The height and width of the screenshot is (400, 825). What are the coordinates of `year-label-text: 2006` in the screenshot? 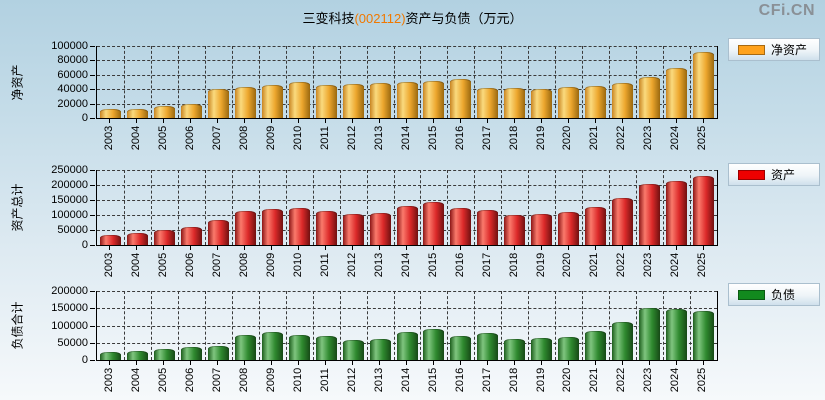 It's located at (190, 380).